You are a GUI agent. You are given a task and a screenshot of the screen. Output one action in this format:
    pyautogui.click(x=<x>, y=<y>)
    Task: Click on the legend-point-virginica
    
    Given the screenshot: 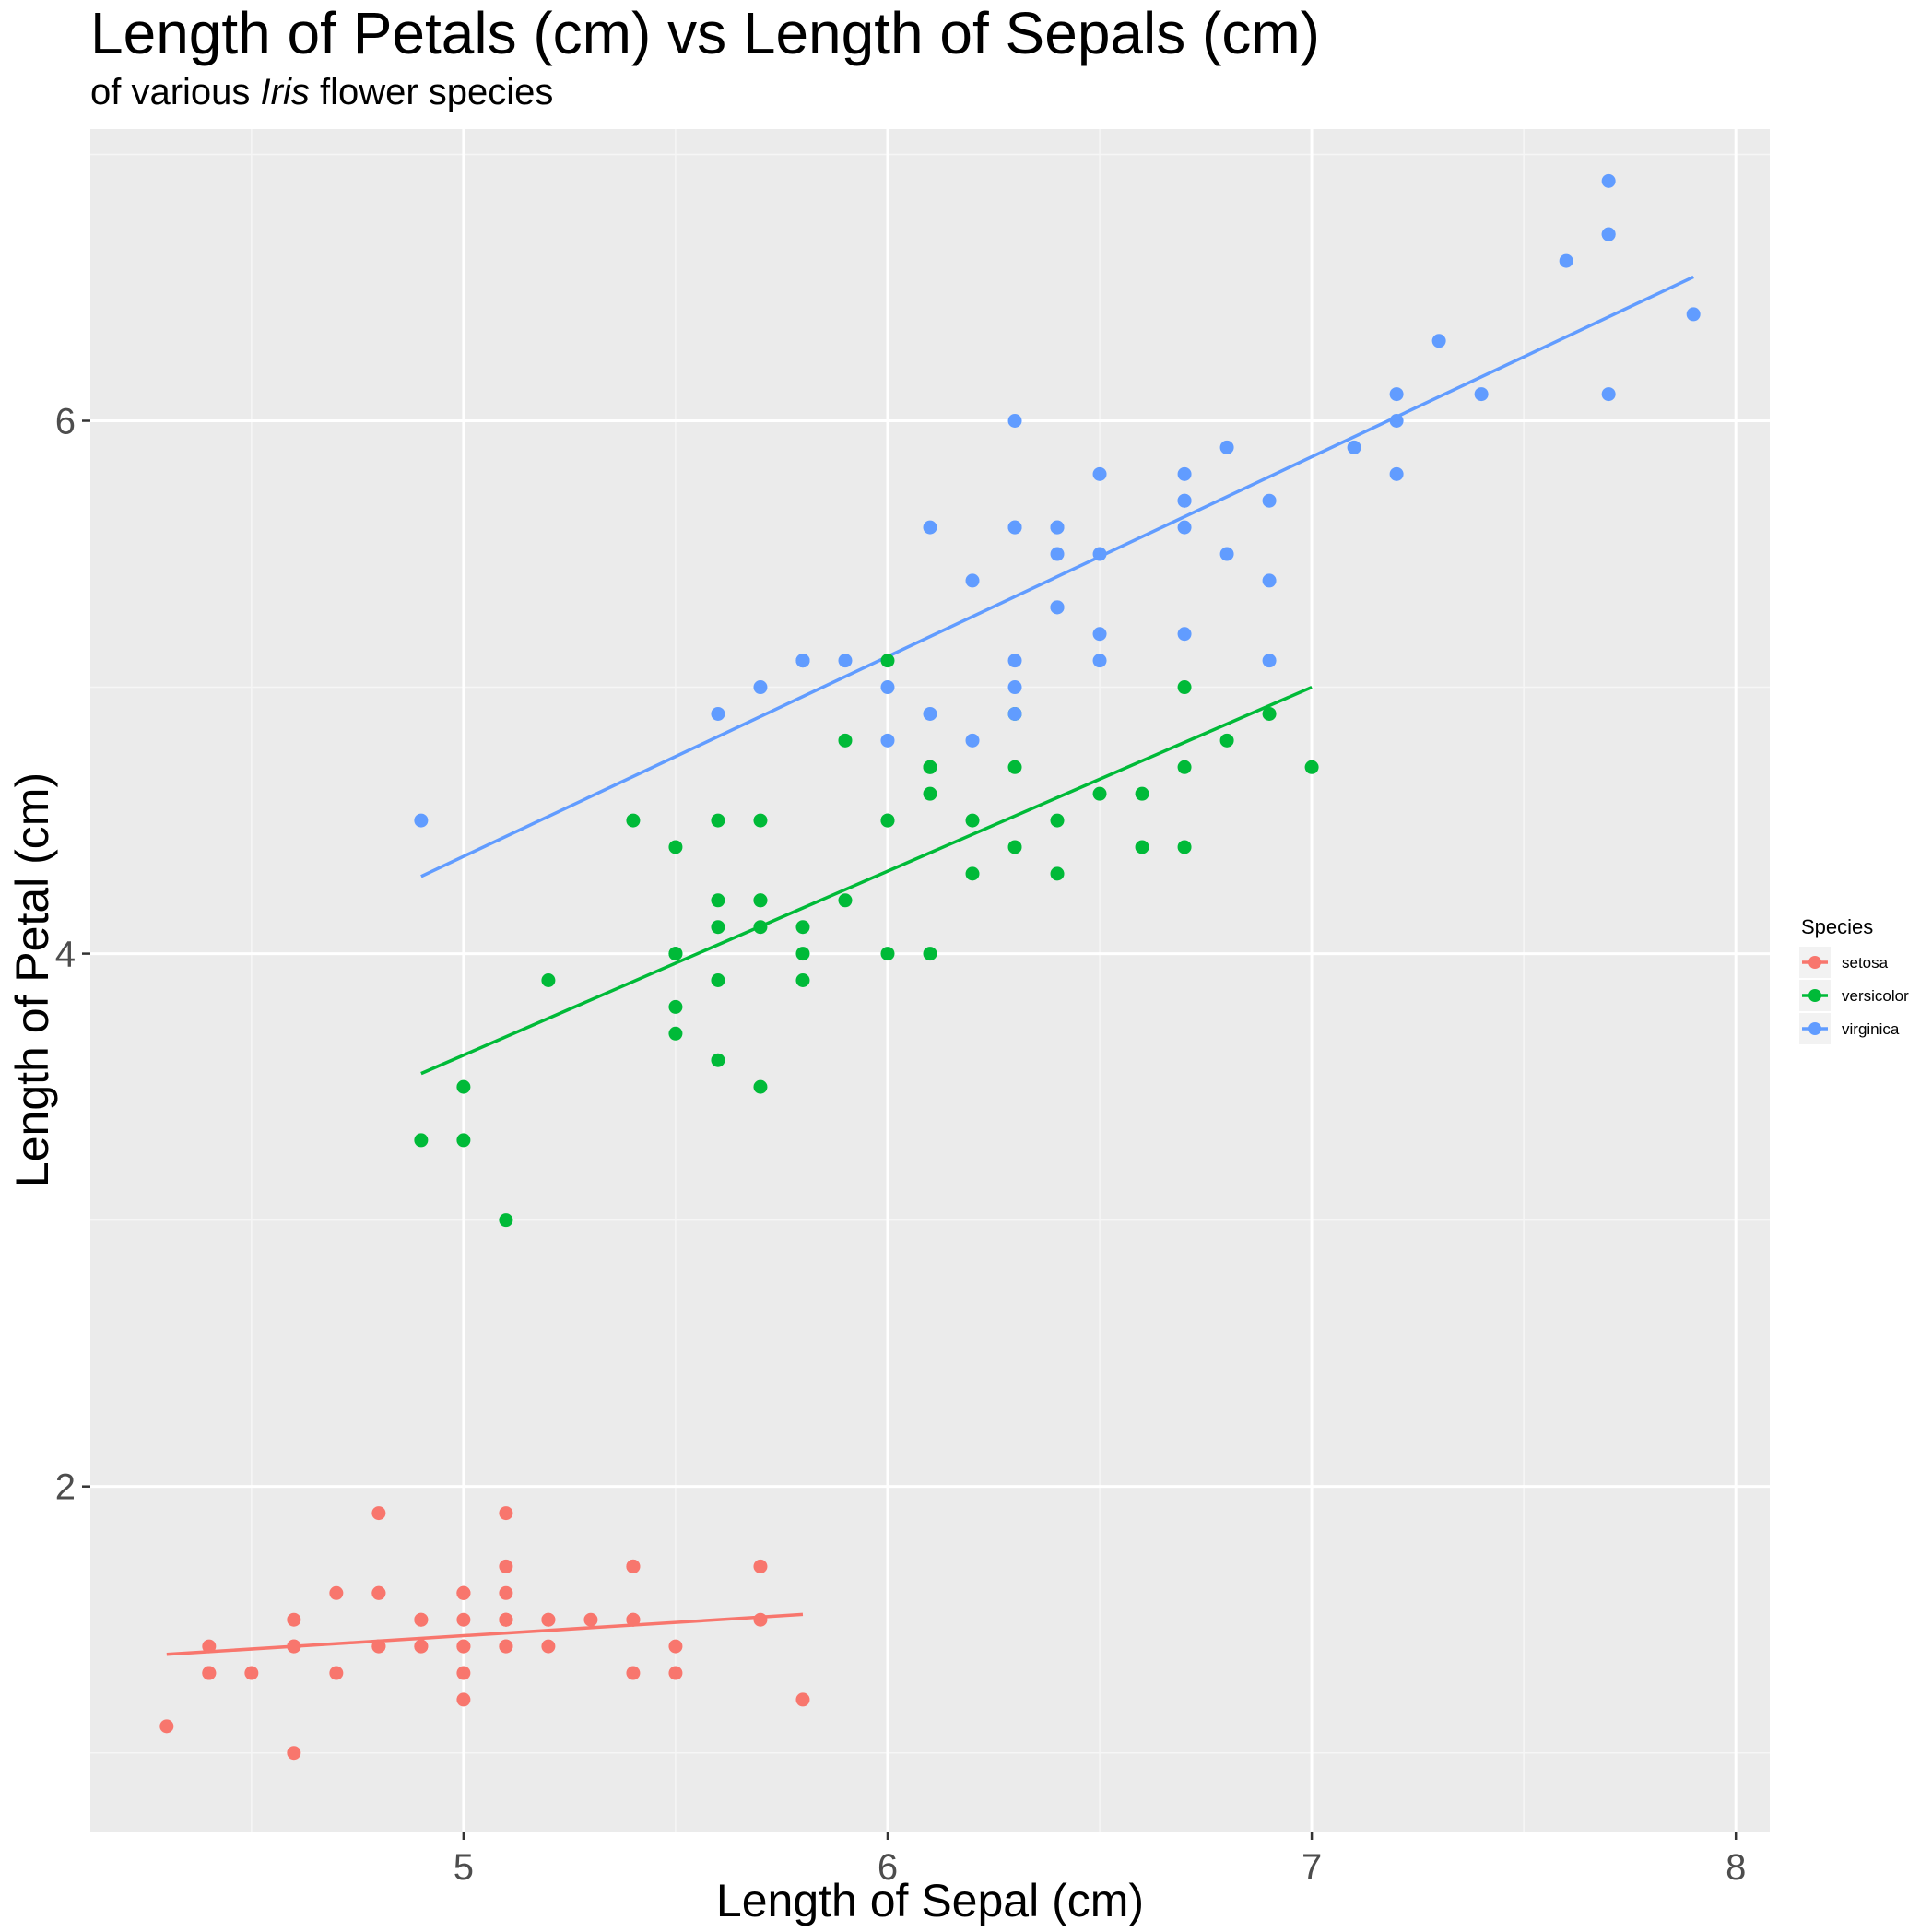 What is the action you would take?
    pyautogui.click(x=1814, y=1028)
    